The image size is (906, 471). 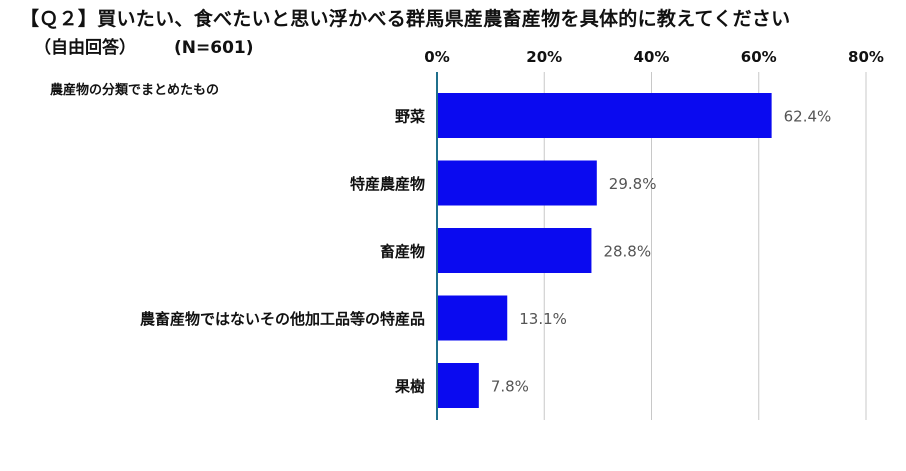 What do you see at coordinates (144, 45) in the screenshot?
I see `chart-subtitle: （自由回答） (N=601)` at bounding box center [144, 45].